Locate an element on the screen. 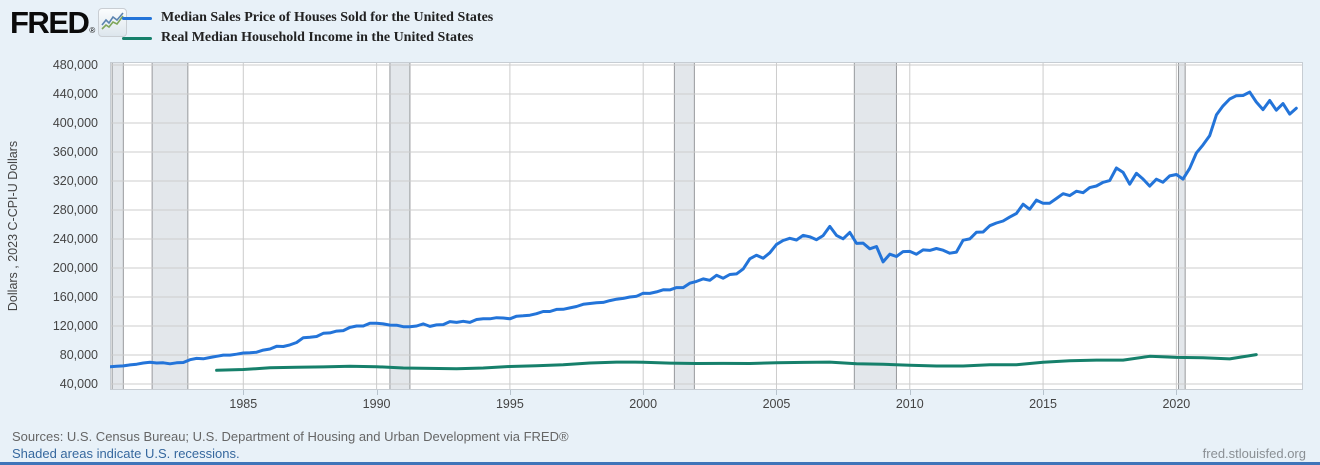 Image resolution: width=1320 pixels, height=465 pixels. y-axis-title: Dollars , 2023 C-CPI-U Dollars is located at coordinates (13, 226).